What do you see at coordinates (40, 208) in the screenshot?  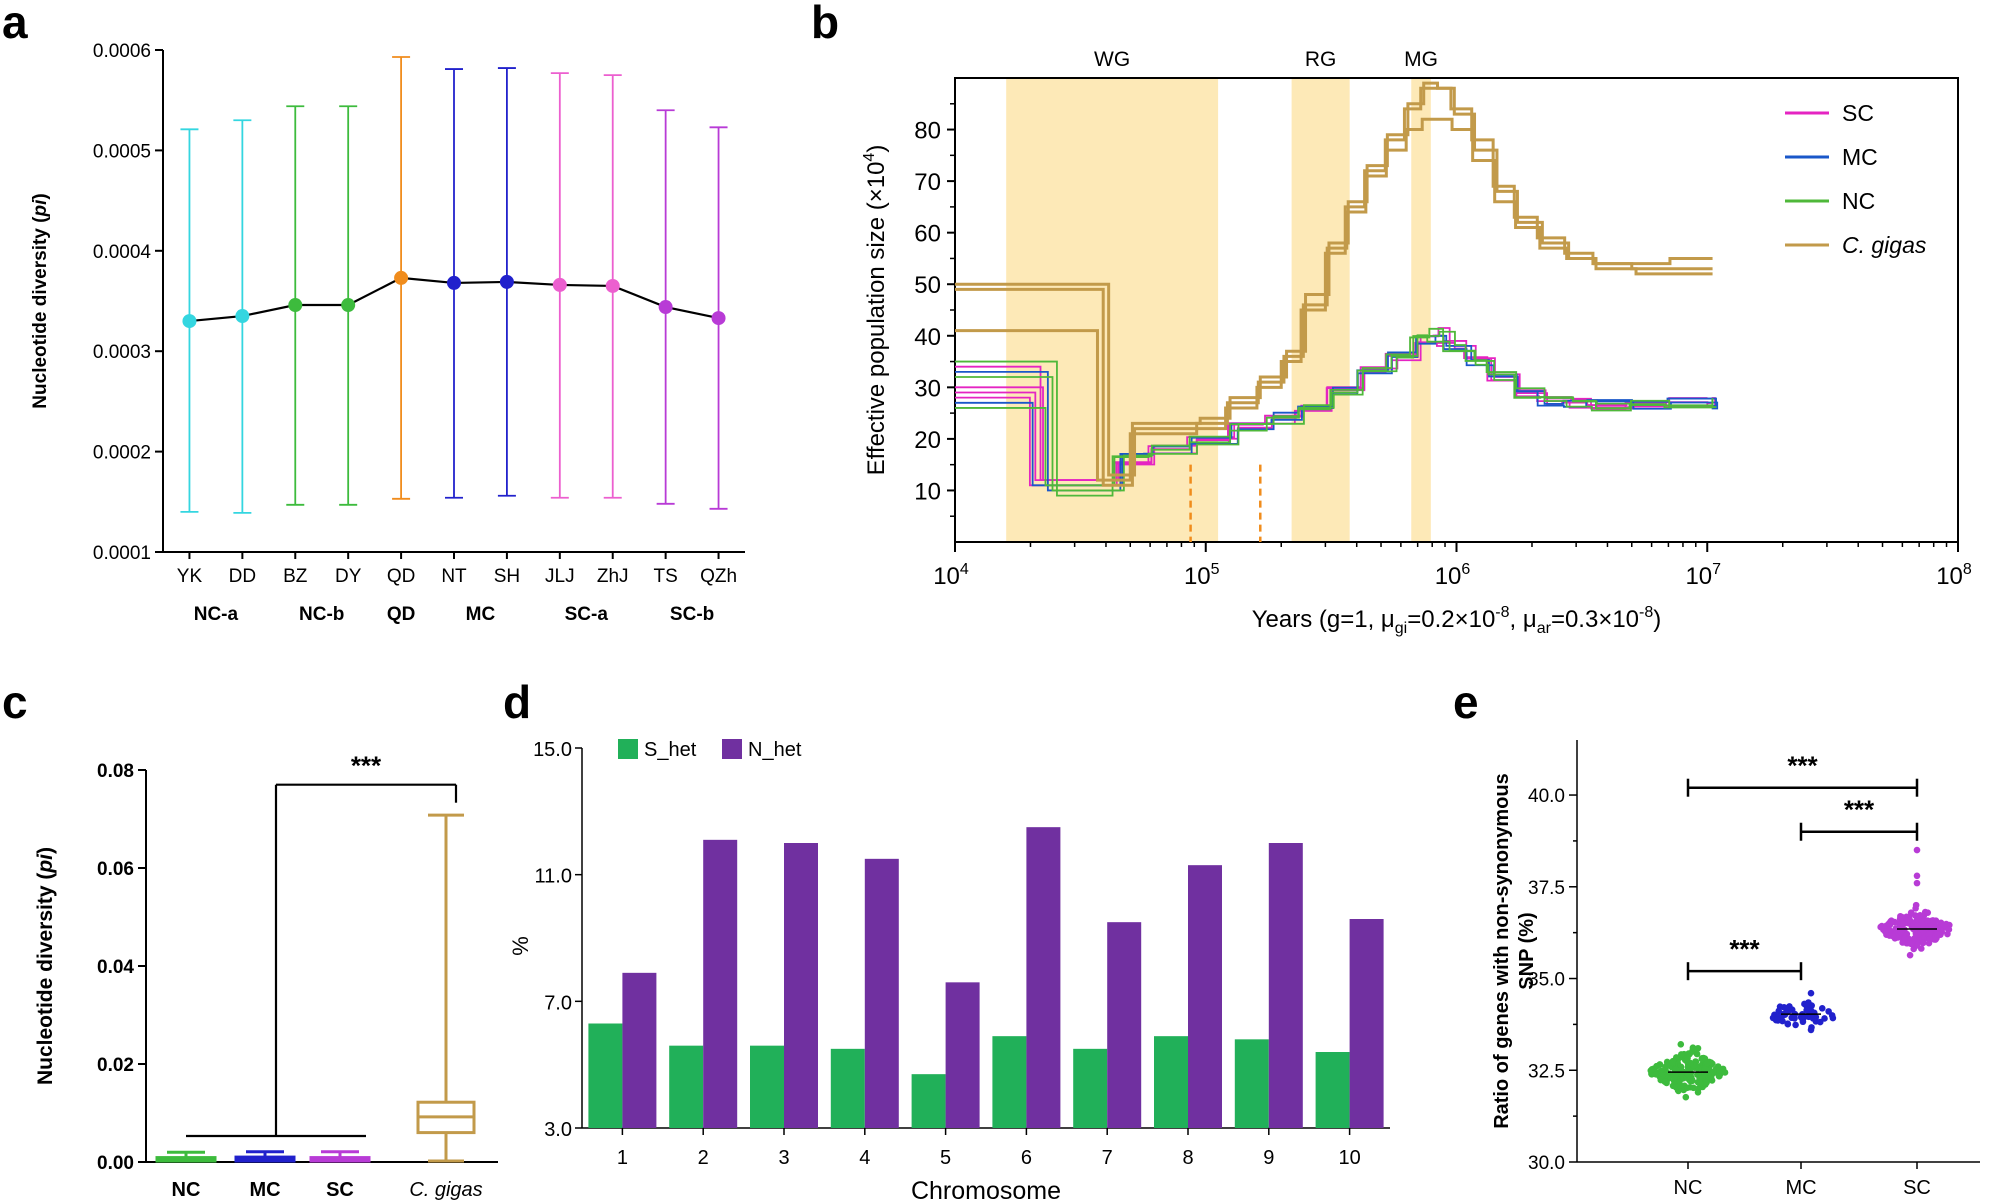 I see `y-label-italic: pi` at bounding box center [40, 208].